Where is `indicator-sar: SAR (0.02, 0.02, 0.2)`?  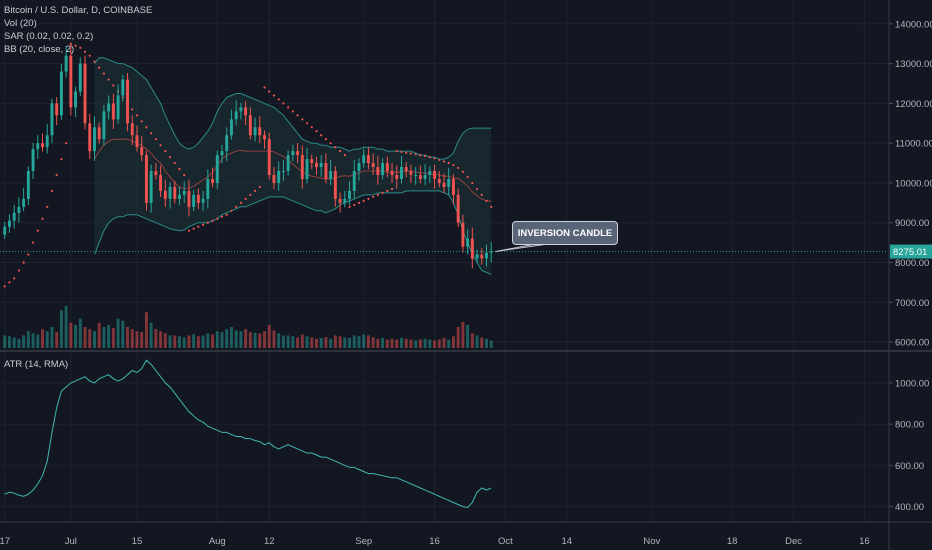 indicator-sar: SAR (0.02, 0.02, 0.2) is located at coordinates (49, 36).